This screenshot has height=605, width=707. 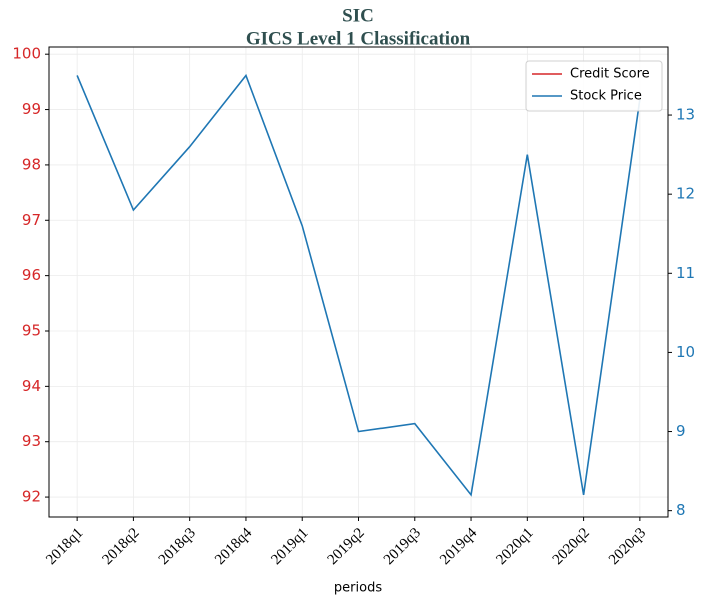 I want to click on y2-tick-label: 12, so click(x=685, y=194).